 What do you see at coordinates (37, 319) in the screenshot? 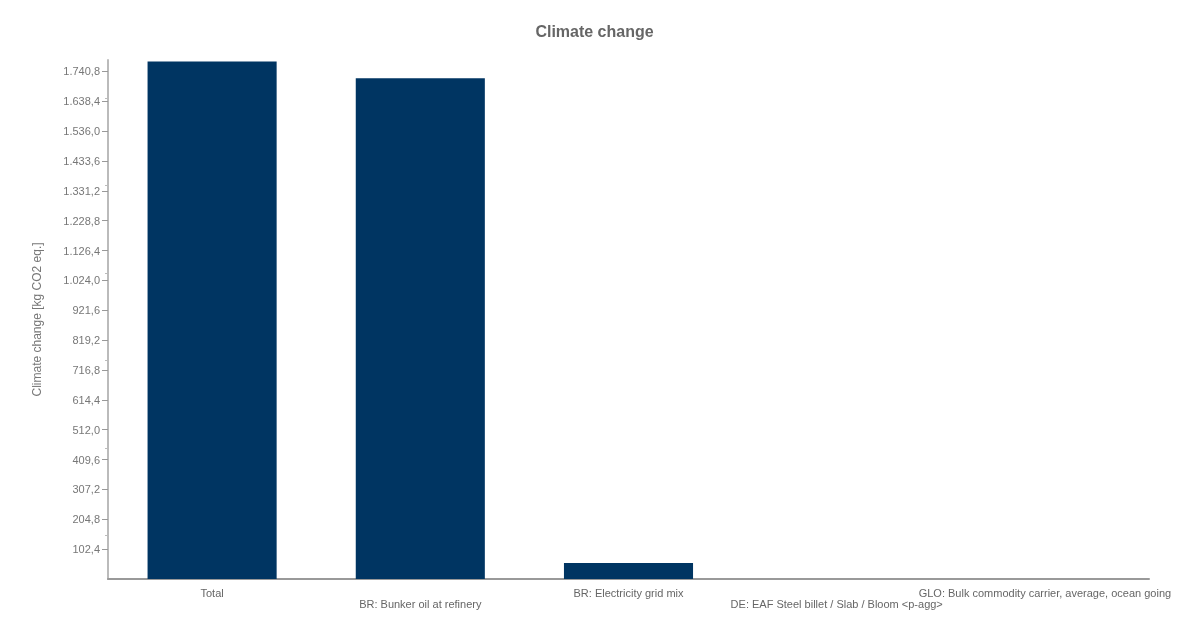
I see `y-axis-title: Climate change [kg CO2 eq.]` at bounding box center [37, 319].